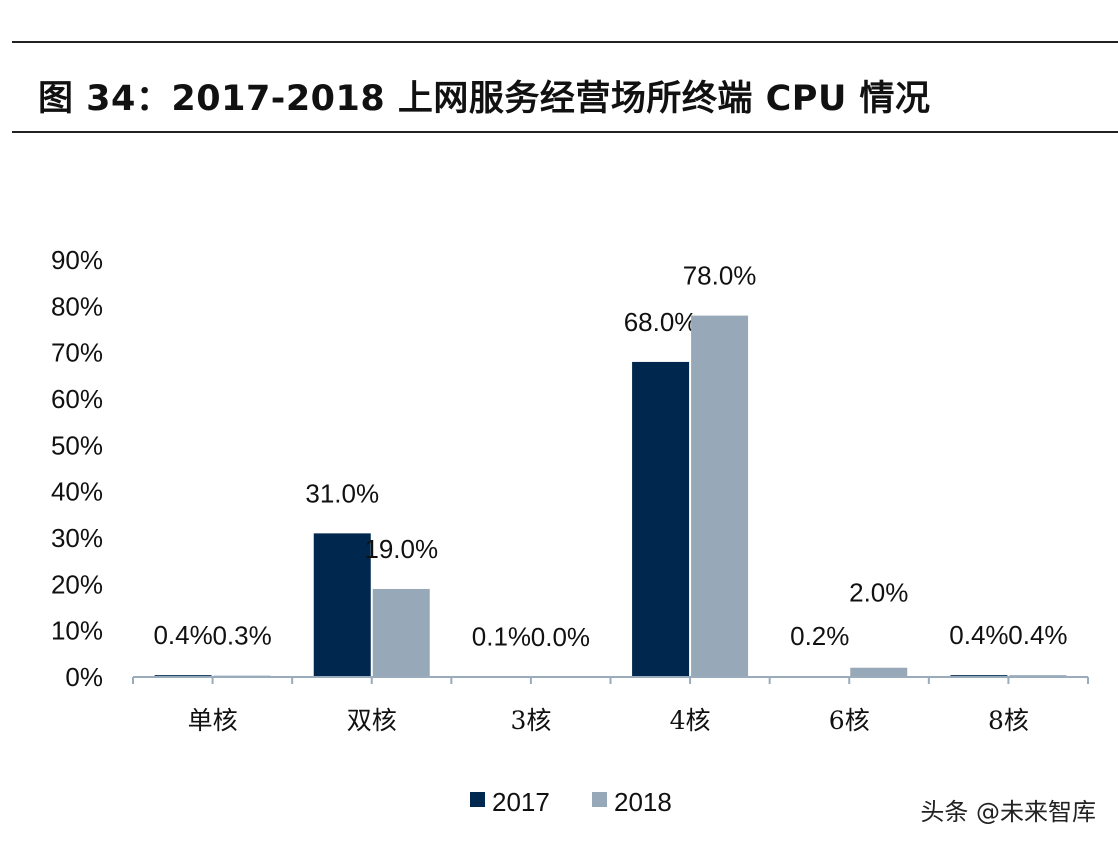  I want to click on x-tick-label: 6核, so click(849, 720).